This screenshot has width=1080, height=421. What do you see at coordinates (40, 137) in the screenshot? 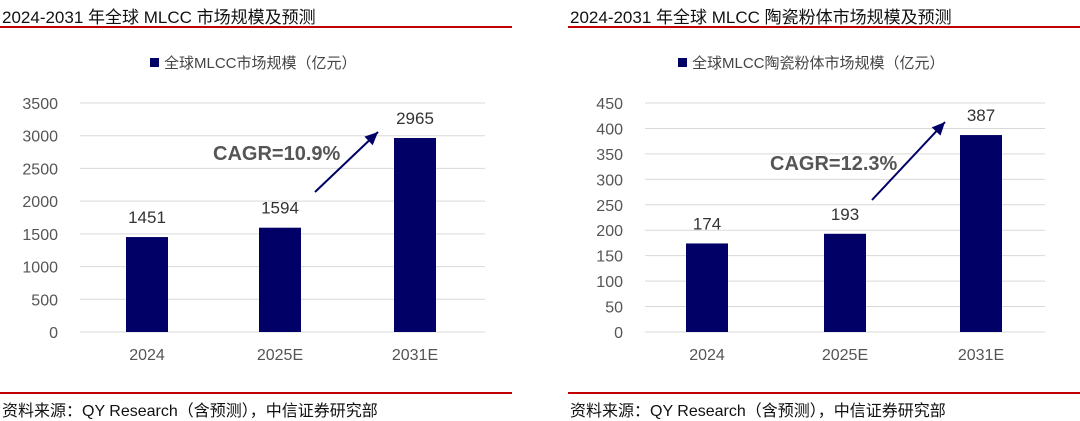
I see `y-tick-label: 3000` at bounding box center [40, 137].